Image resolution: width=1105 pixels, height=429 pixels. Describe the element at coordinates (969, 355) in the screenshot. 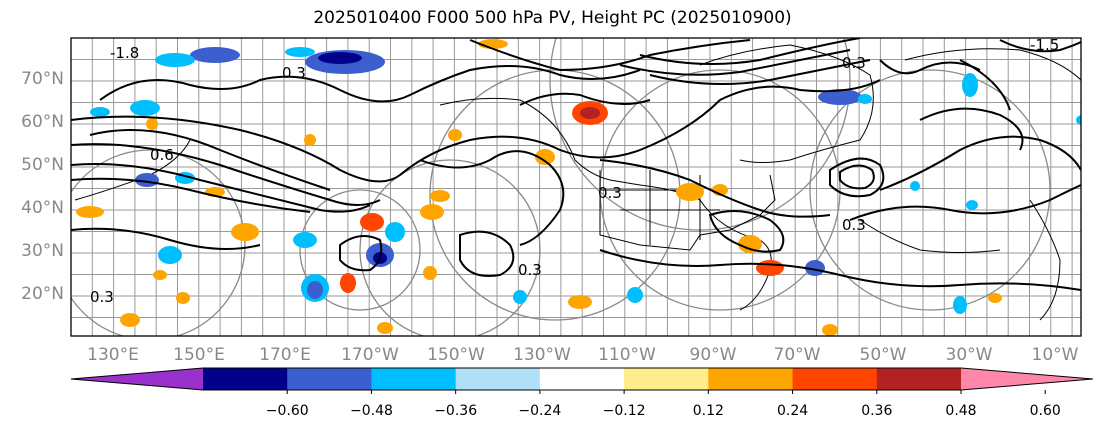

I see `lon-label: 30°W` at that location.